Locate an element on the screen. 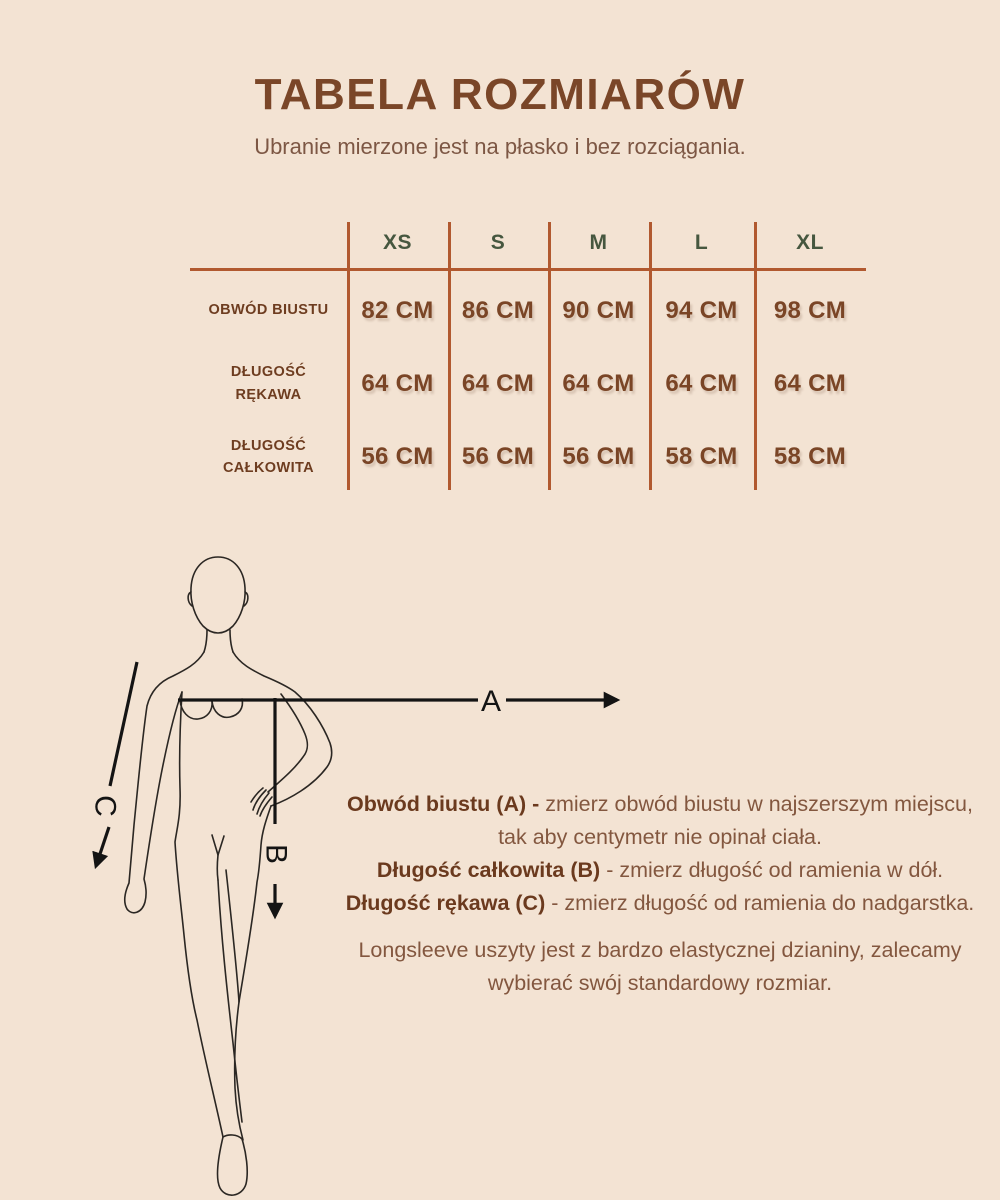 The width and height of the screenshot is (1000, 1200). value-bust-xs: 82 CM is located at coordinates (397, 310).